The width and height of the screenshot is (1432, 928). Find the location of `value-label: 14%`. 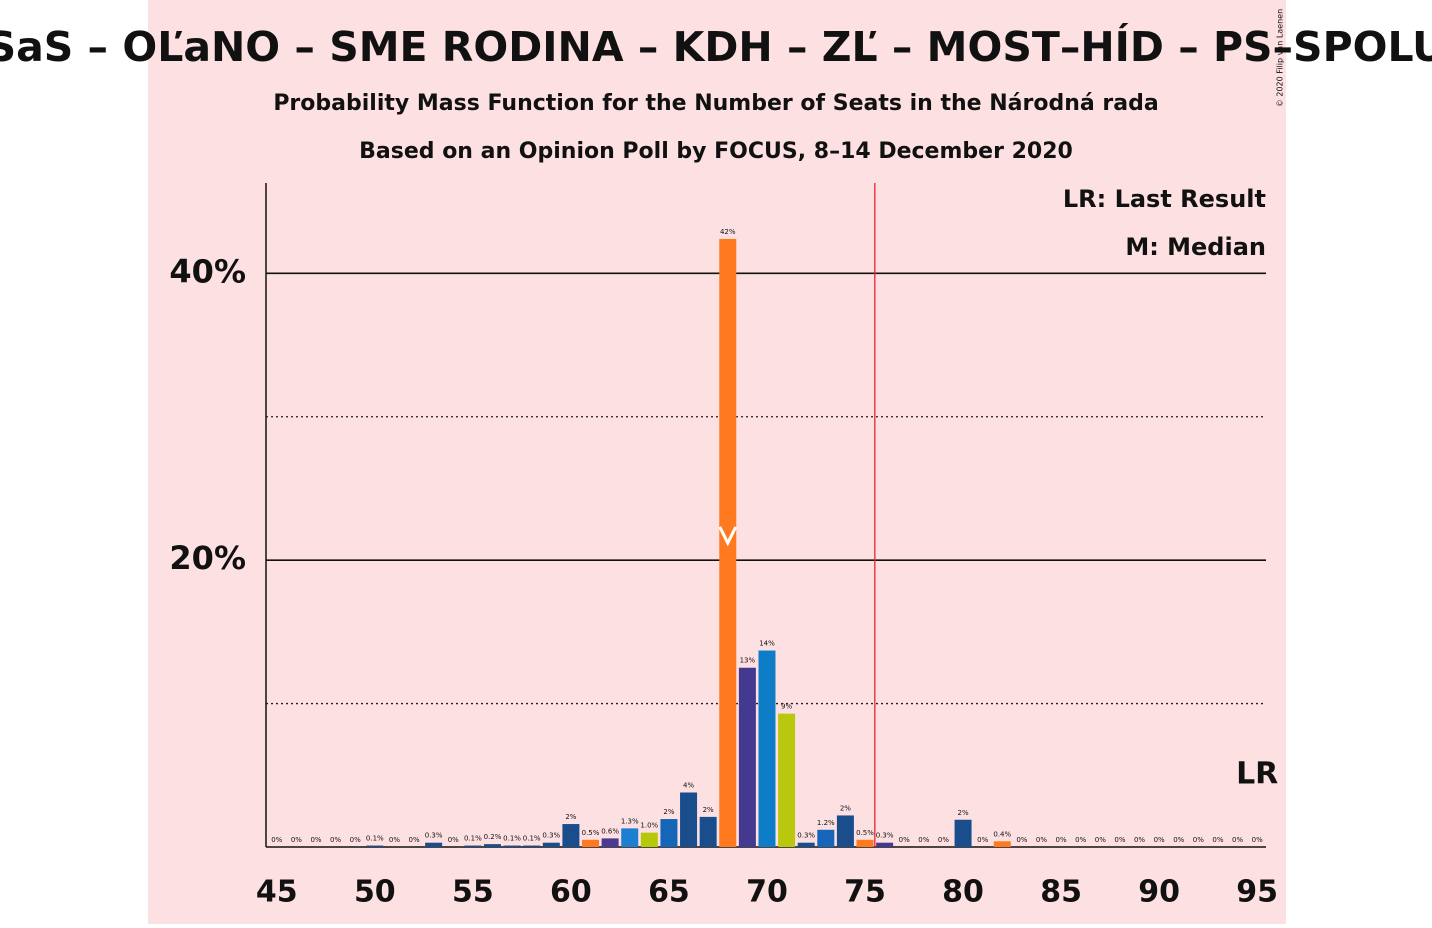

value-label: 14% is located at coordinates (767, 644).